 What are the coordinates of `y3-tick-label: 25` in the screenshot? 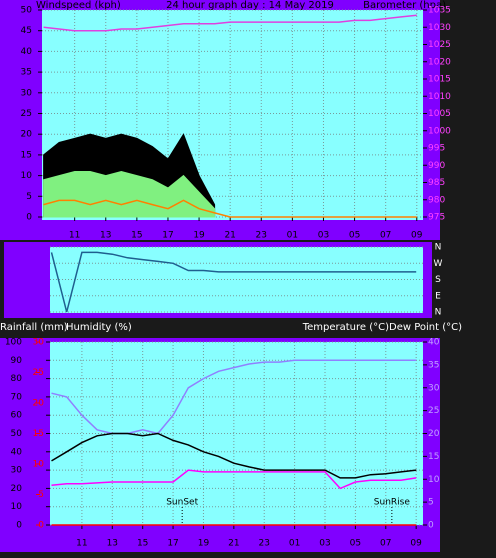 It's located at (38, 373).